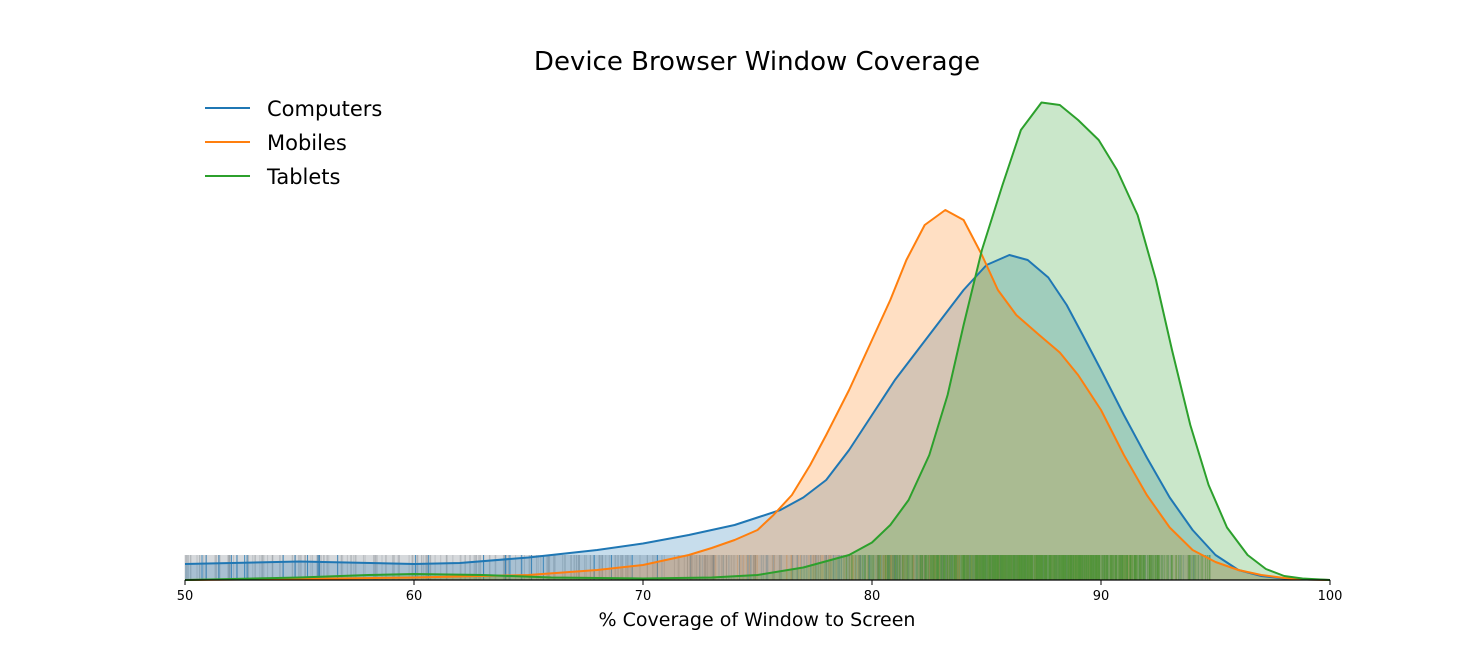 This screenshot has height=652, width=1478. What do you see at coordinates (872, 596) in the screenshot?
I see `x-tick-label: 80` at bounding box center [872, 596].